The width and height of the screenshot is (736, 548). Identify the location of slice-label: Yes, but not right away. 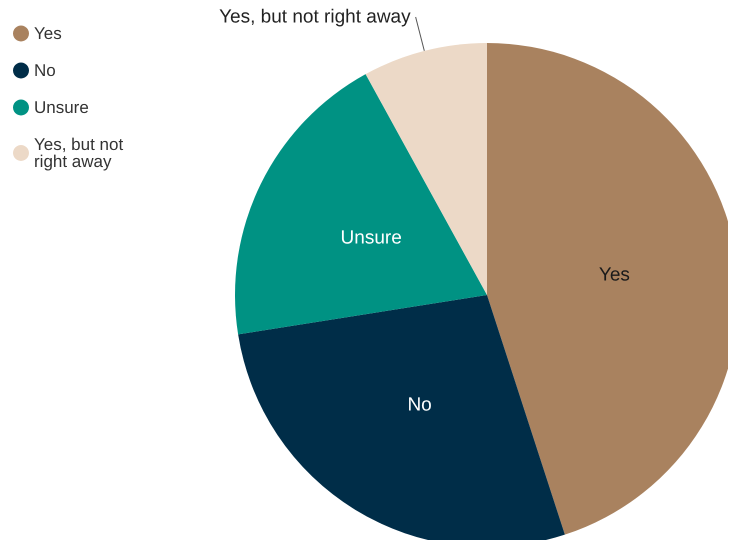
(315, 17).